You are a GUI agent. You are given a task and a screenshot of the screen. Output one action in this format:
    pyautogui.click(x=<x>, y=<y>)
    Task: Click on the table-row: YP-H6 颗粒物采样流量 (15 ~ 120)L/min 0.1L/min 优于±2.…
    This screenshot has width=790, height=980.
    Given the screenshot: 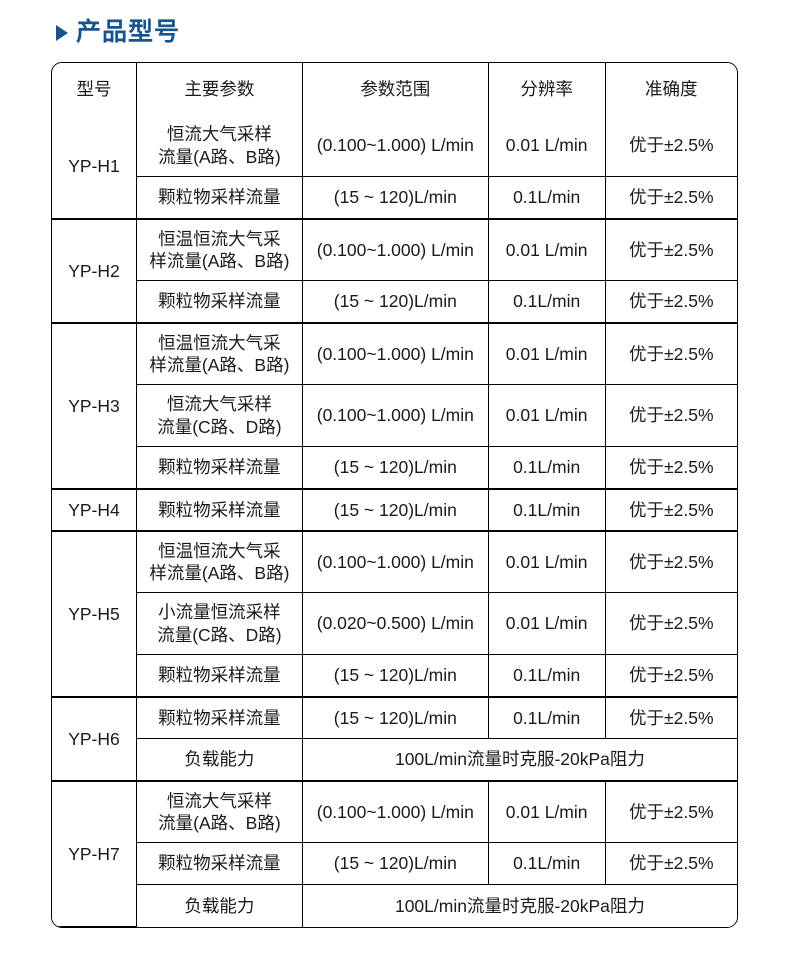 What is the action you would take?
    pyautogui.click(x=394, y=739)
    